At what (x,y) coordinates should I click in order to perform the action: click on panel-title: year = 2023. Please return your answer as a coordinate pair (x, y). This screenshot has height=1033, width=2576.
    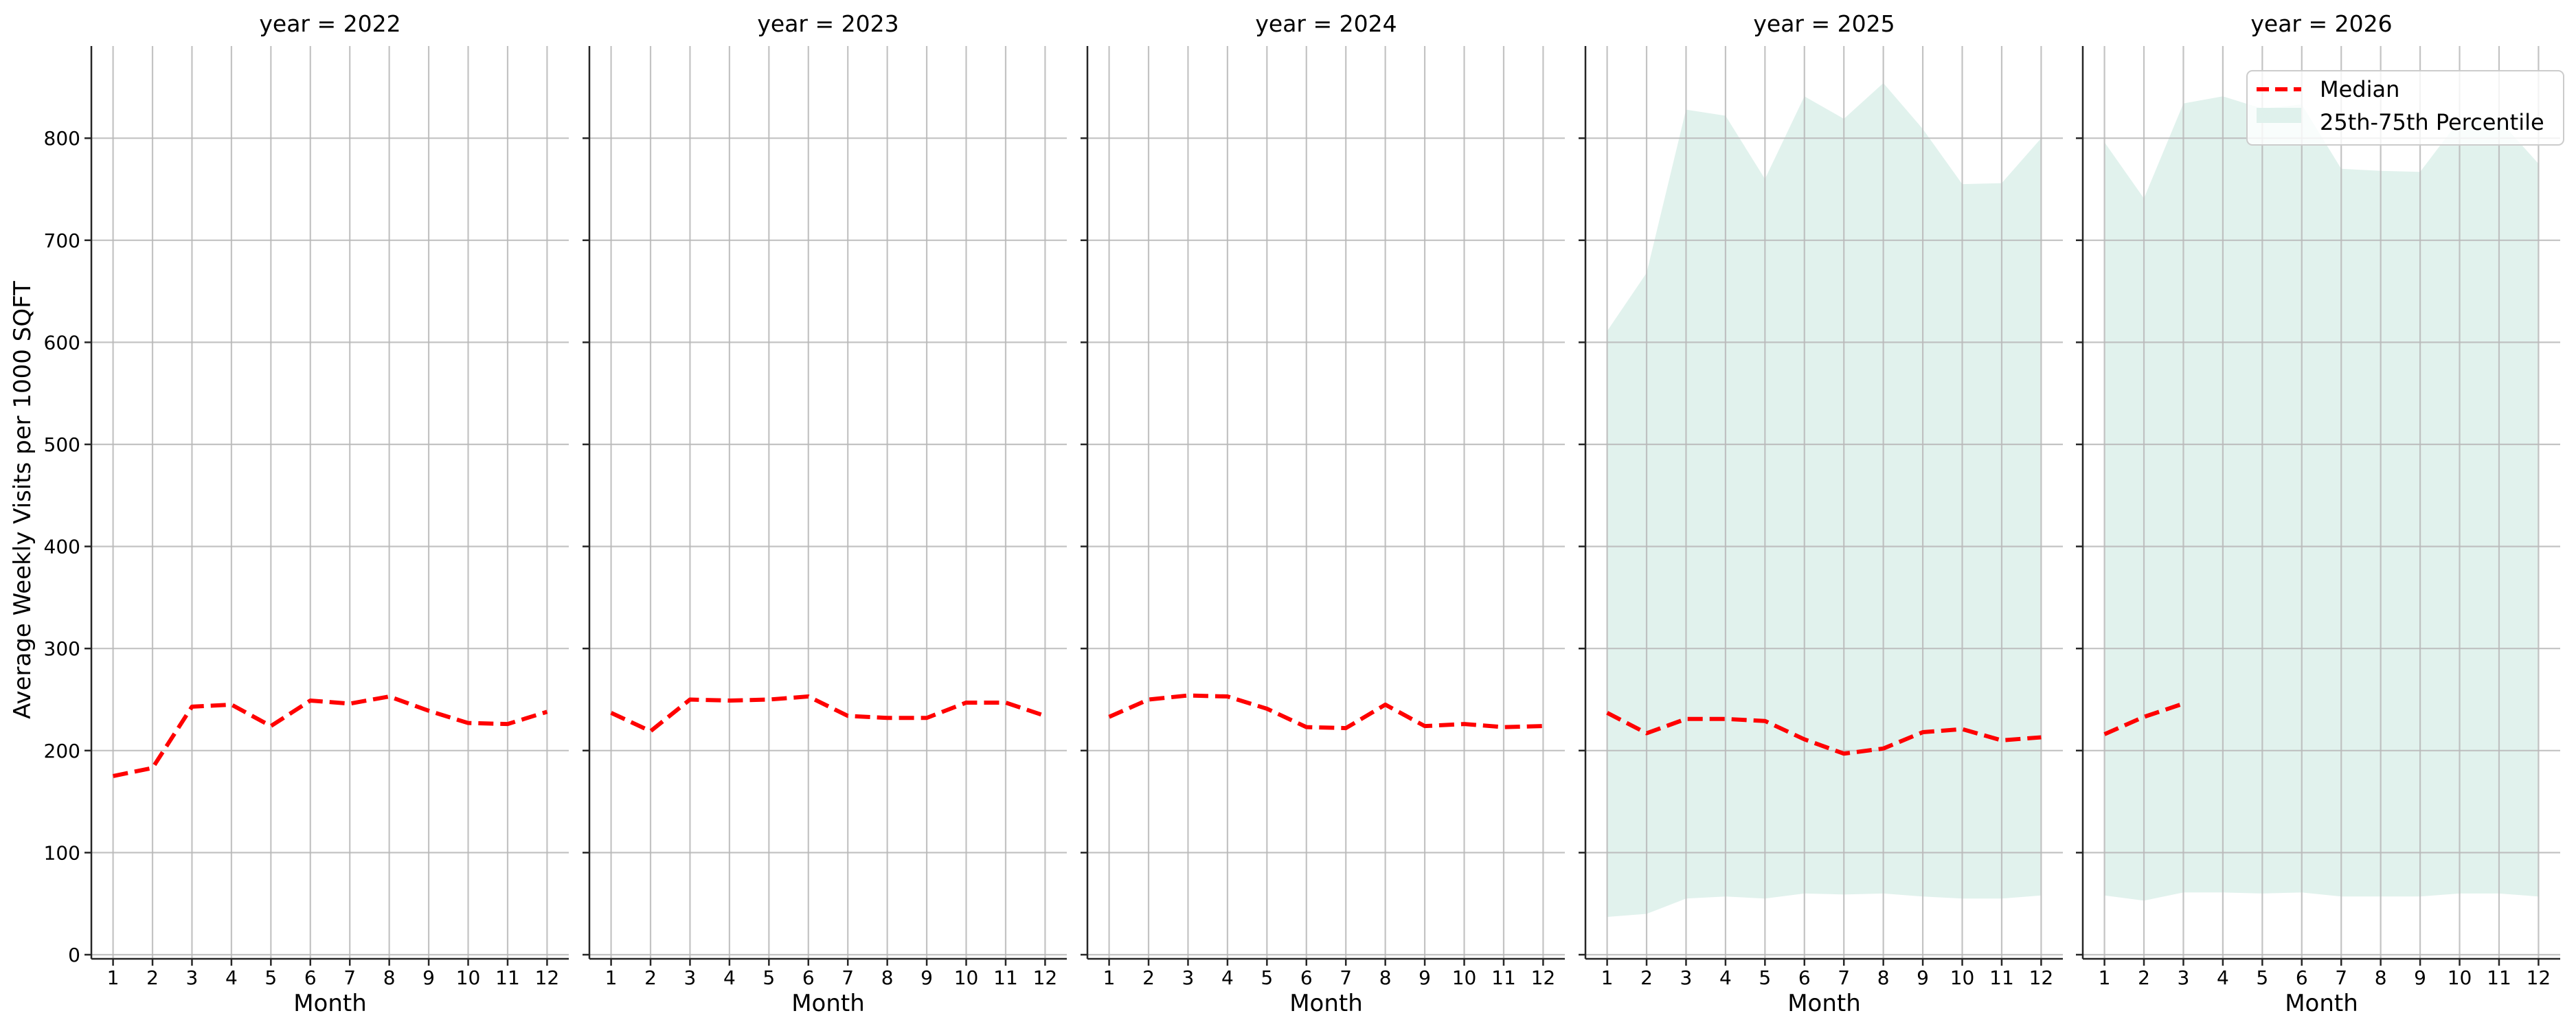
    Looking at the image, I should click on (828, 24).